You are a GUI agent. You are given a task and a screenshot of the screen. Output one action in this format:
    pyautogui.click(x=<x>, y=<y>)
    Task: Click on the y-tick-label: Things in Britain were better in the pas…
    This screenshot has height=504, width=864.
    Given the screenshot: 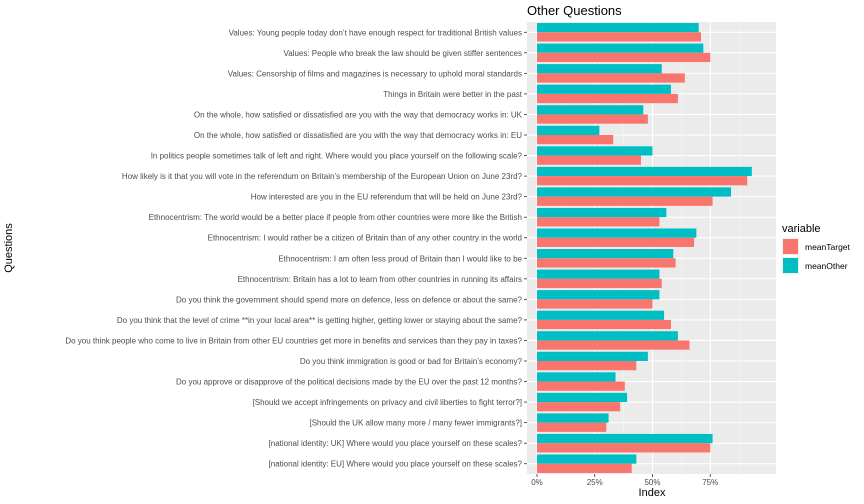 What is the action you would take?
    pyautogui.click(x=453, y=94)
    